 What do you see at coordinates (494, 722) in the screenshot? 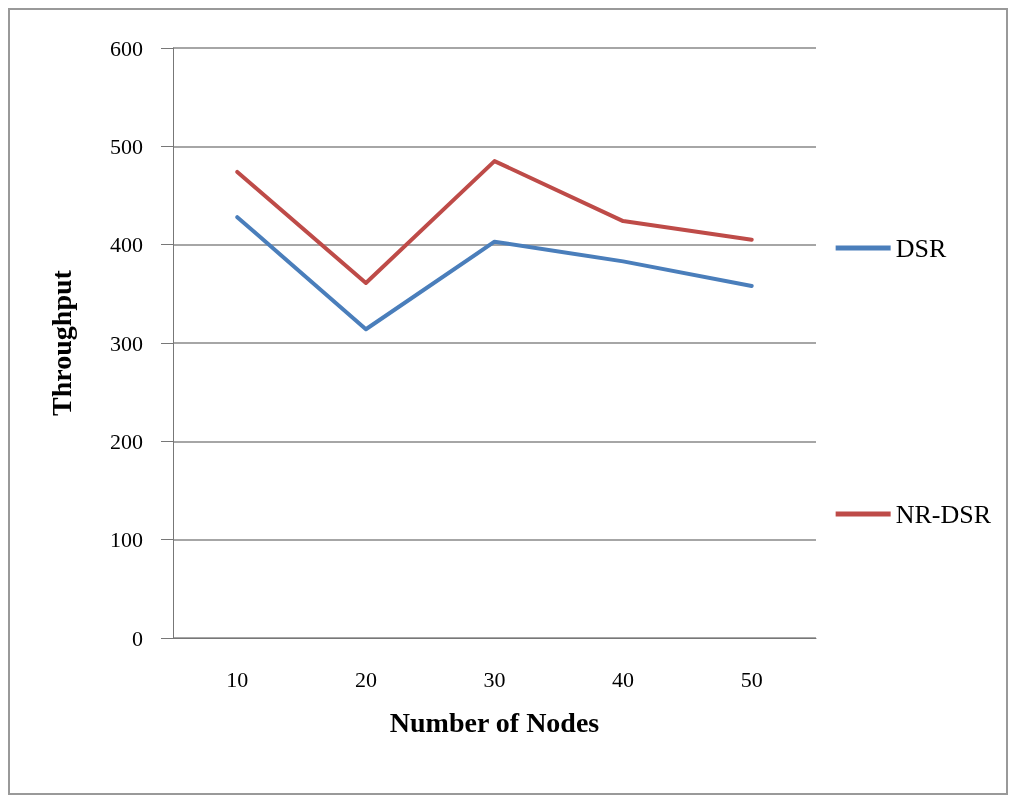
I see `x-axis-title: Number of Nodes` at bounding box center [494, 722].